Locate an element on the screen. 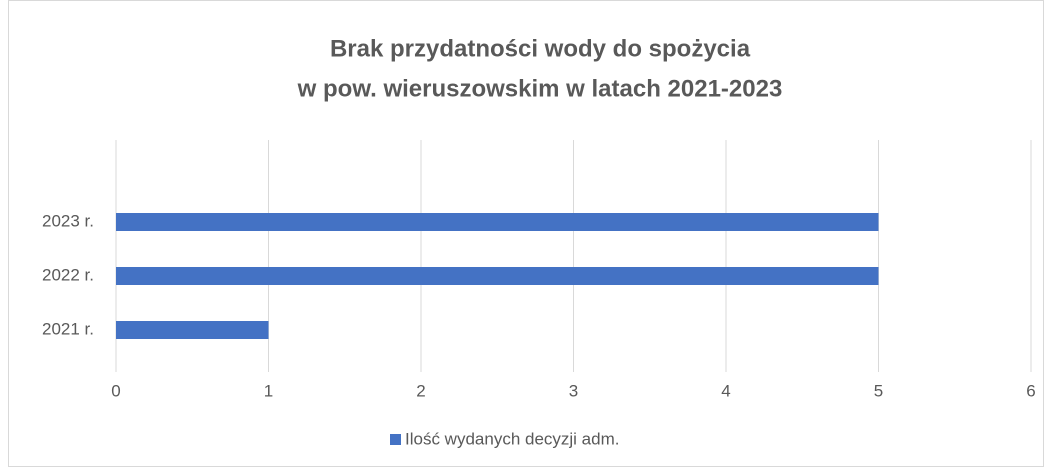 The height and width of the screenshot is (474, 1052). y-tick-label: 2021 r. is located at coordinates (68, 328).